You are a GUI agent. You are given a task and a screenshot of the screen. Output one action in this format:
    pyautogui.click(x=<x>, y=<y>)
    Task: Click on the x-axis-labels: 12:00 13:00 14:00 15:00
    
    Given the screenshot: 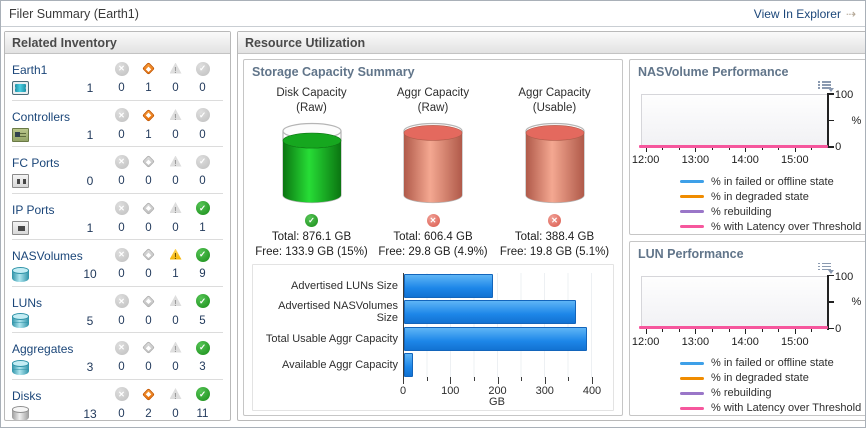 What is the action you would take?
    pyautogui.click(x=729, y=342)
    